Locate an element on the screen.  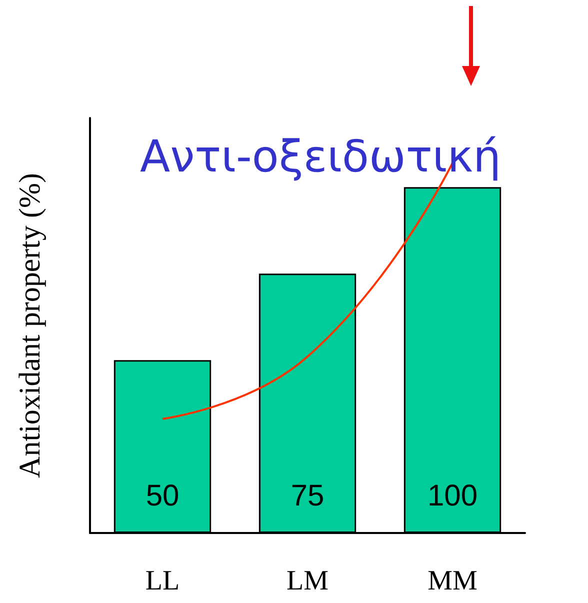
x-tick-label: MM is located at coordinates (453, 581).